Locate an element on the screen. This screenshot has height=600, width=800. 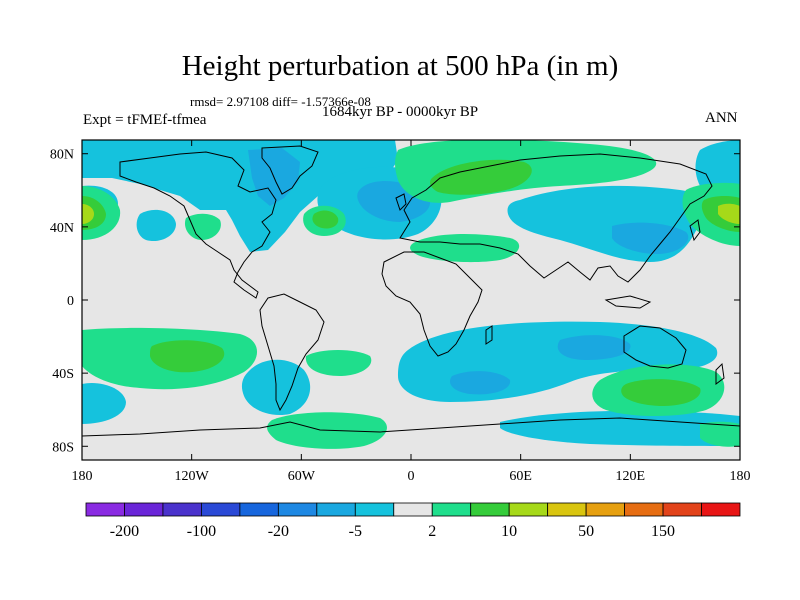
lat-tick-label: 40N is located at coordinates (62, 228).